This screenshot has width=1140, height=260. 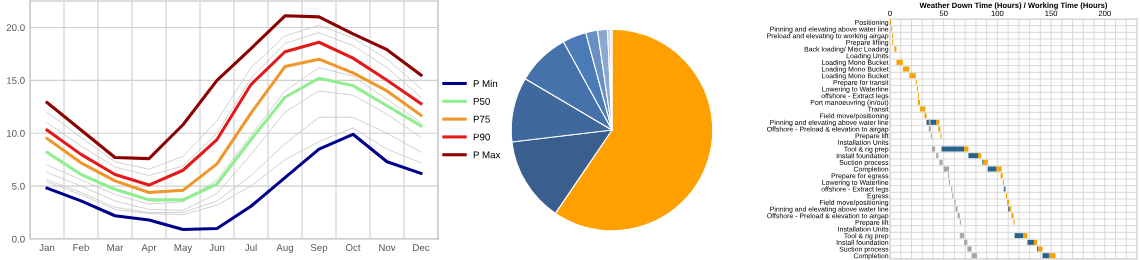 What do you see at coordinates (15, 28) in the screenshot?
I see `y-tick-label: 20.0` at bounding box center [15, 28].